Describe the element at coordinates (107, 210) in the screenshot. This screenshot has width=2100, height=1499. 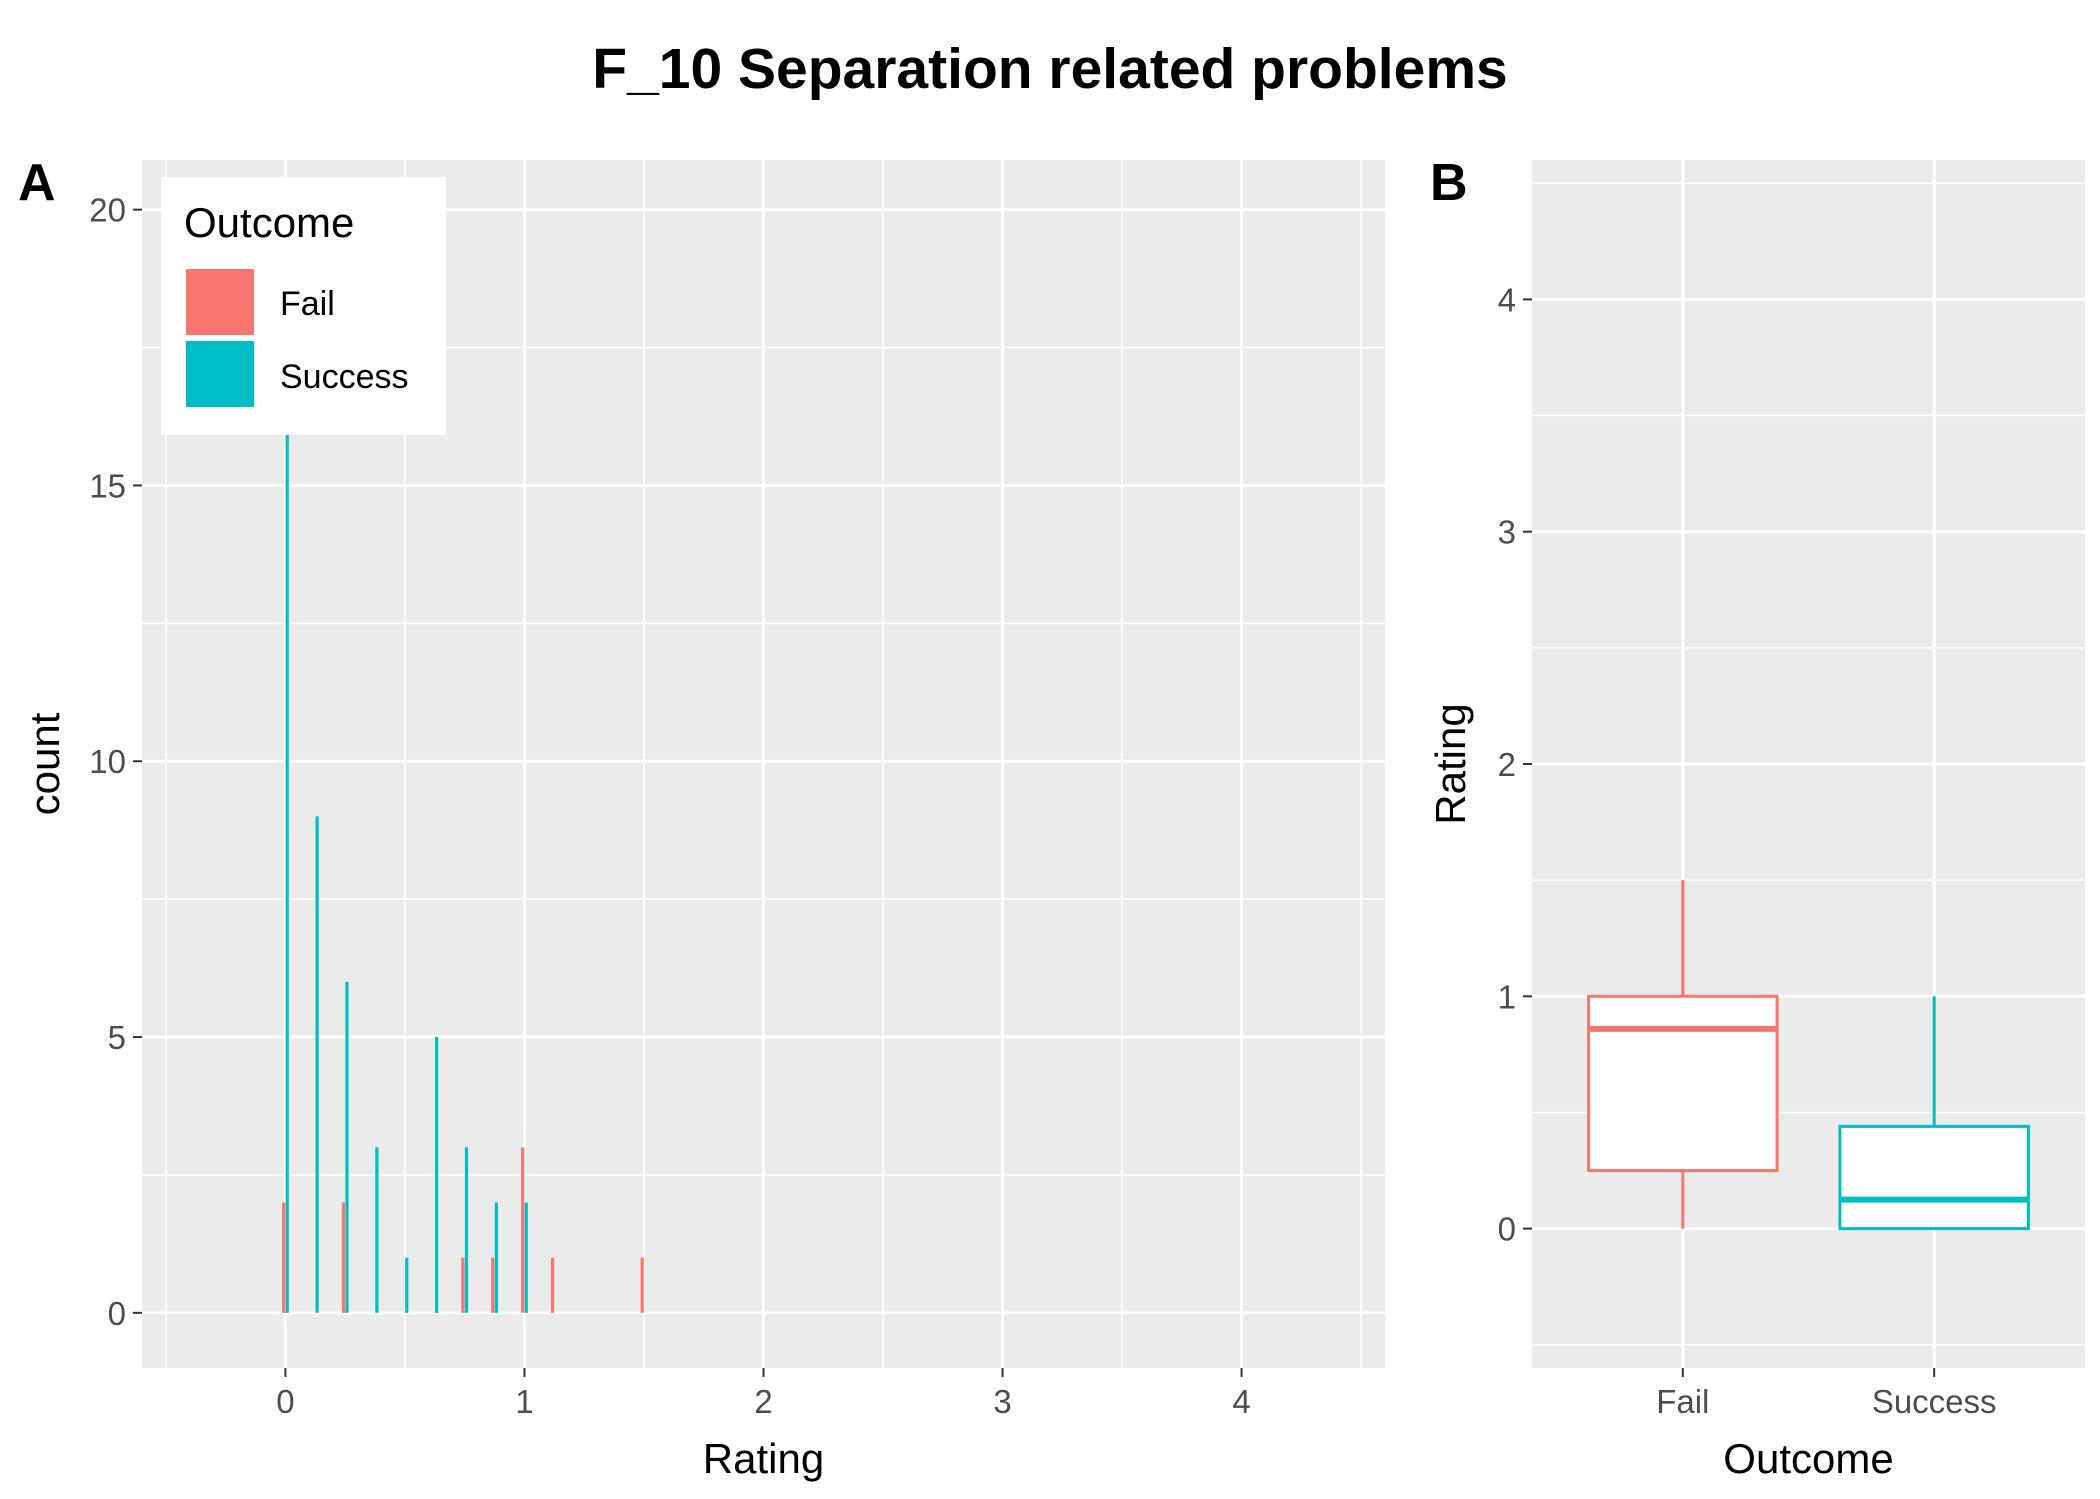
I see `y-tick-label: 20` at that location.